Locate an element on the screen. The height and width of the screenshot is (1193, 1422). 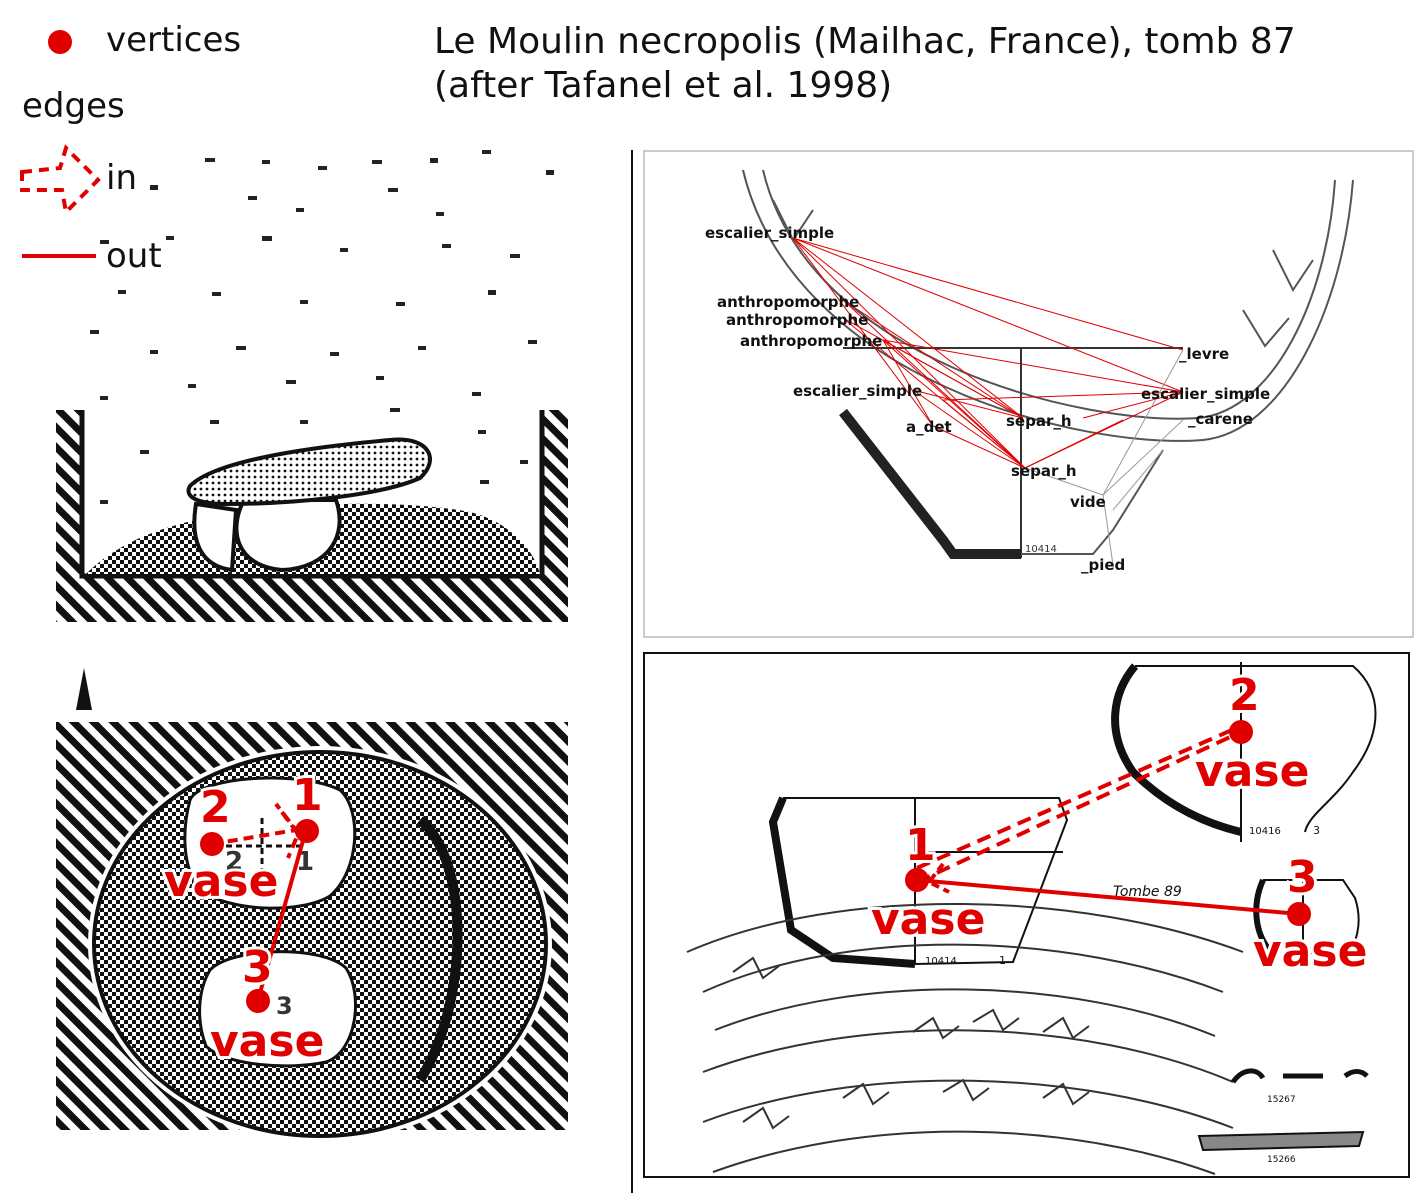
vessels-vertex-3-label: vase is located at coordinates (1310, 951).